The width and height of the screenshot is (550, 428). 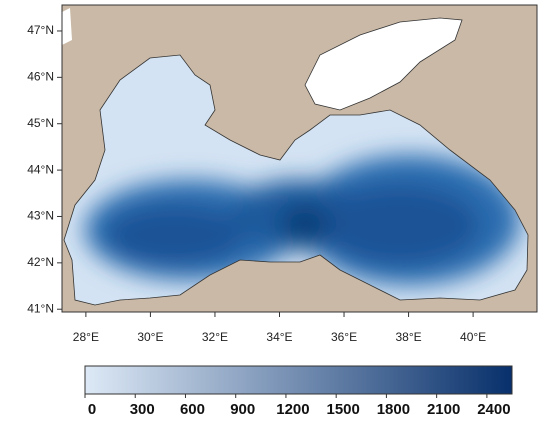 What do you see at coordinates (344, 337) in the screenshot?
I see `x-tick-label: 36°E` at bounding box center [344, 337].